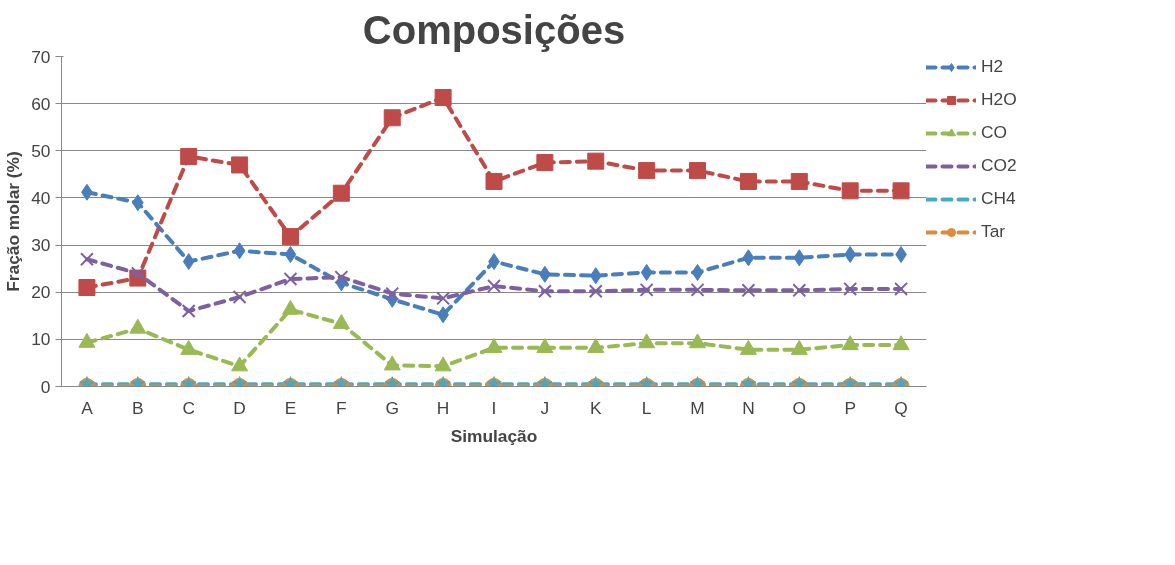 The image size is (1175, 565). What do you see at coordinates (41, 245) in the screenshot?
I see `y-tick-label: 30` at bounding box center [41, 245].